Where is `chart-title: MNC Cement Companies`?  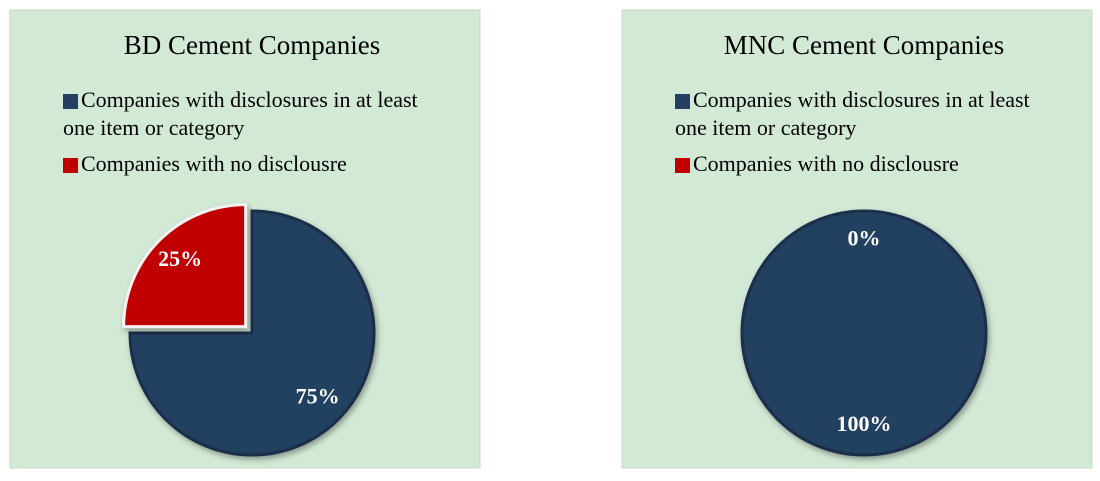 chart-title: MNC Cement Companies is located at coordinates (864, 45).